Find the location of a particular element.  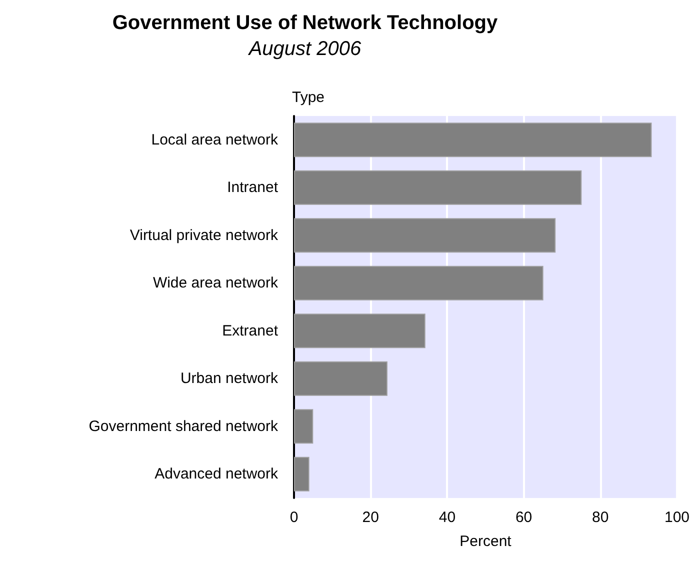

chart-subtitle: August 2006 is located at coordinates (305, 49).